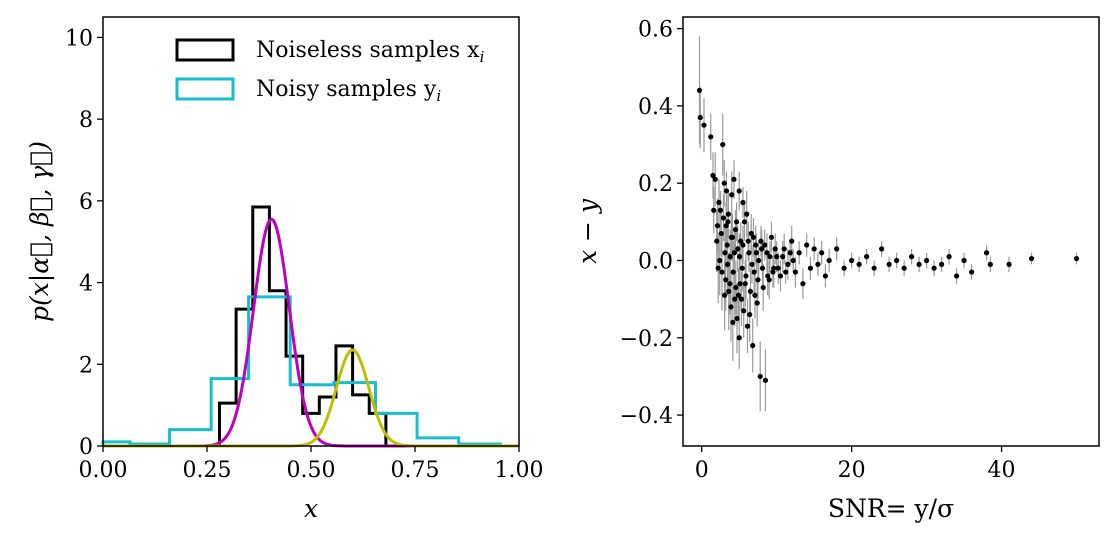  I want to click on series-noisy-samples, so click(310, 371).